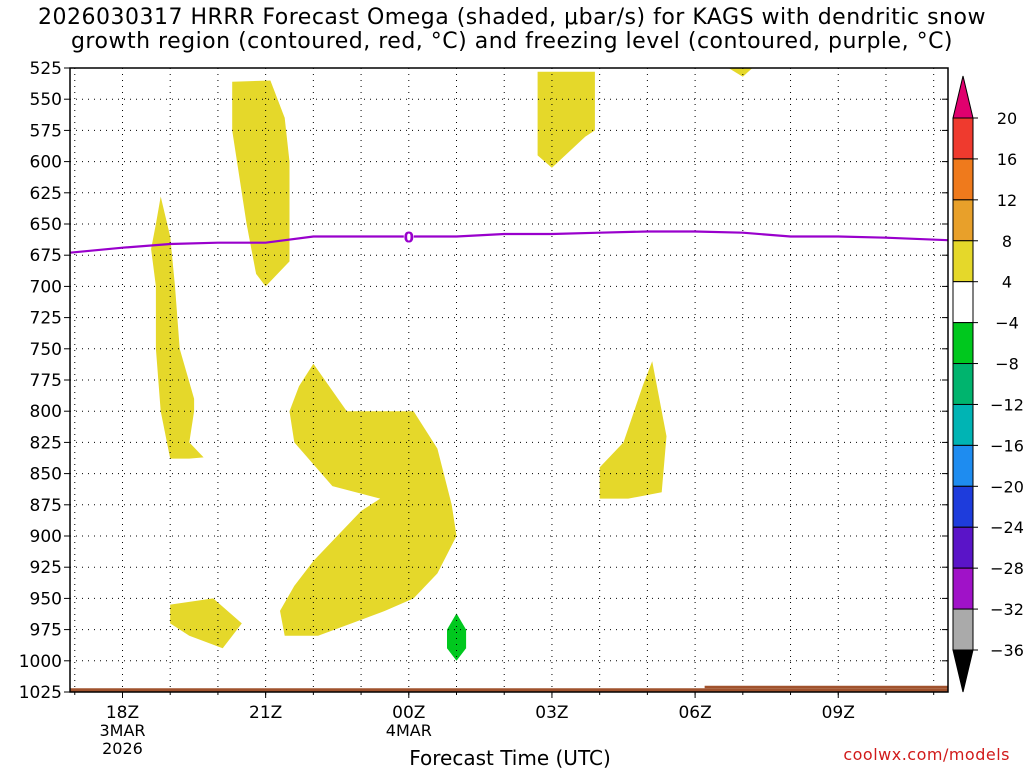 The height and width of the screenshot is (768, 1024). I want to click on colorbar-label-4: 8, so click(1007, 241).